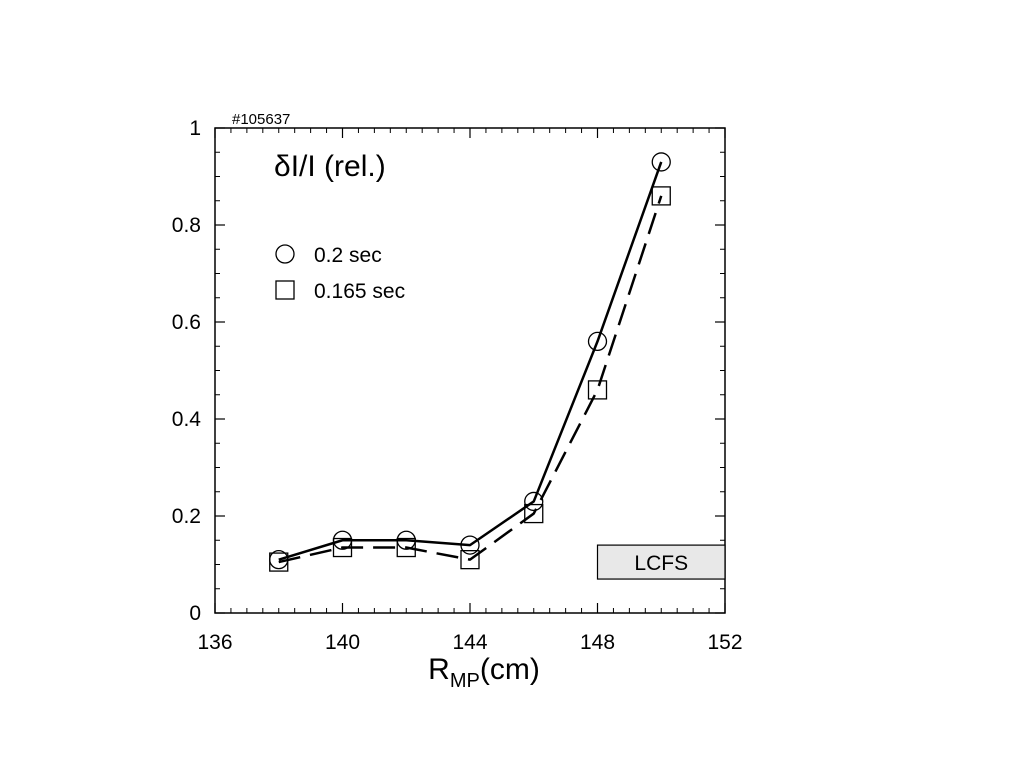 This screenshot has height=768, width=1024. I want to click on x-axis-title: RMP(cm), so click(484, 672).